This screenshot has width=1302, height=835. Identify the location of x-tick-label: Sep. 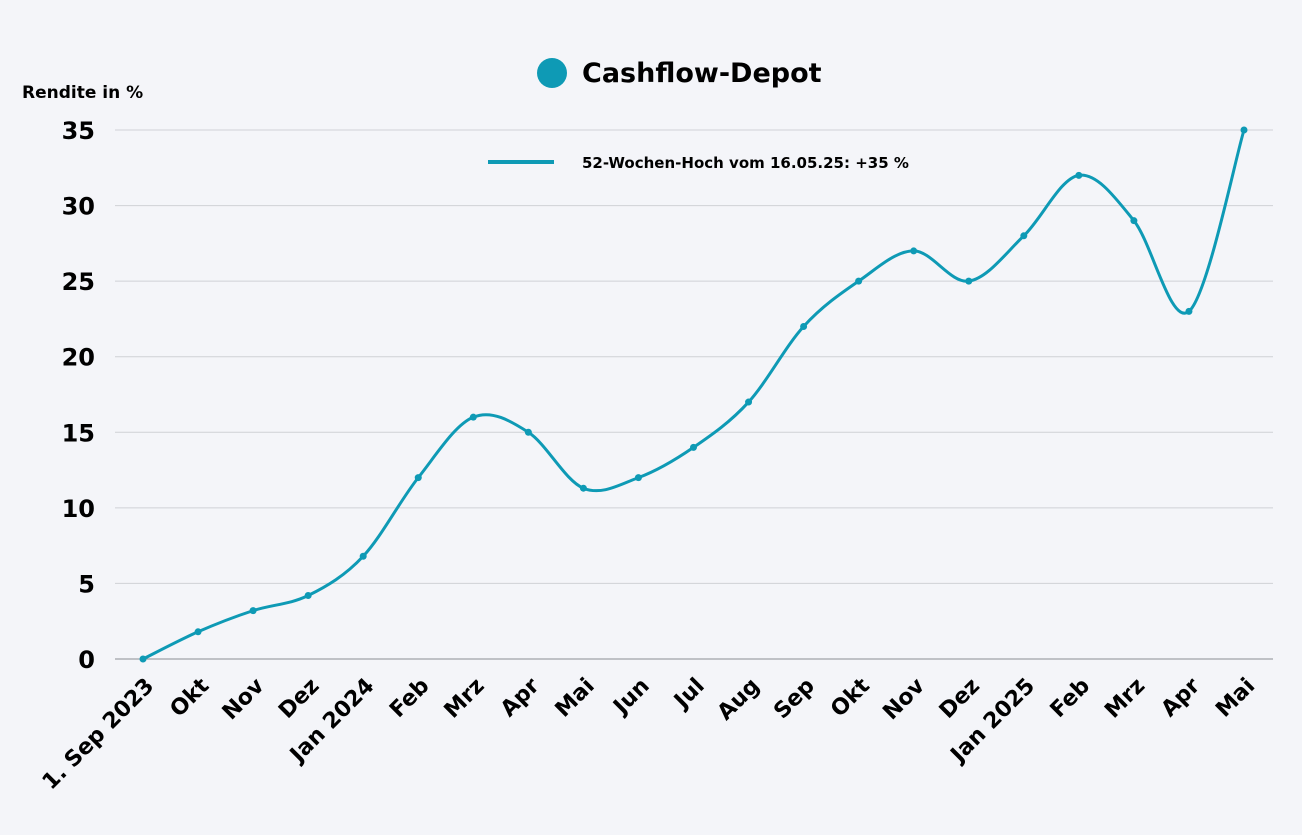
(794, 699).